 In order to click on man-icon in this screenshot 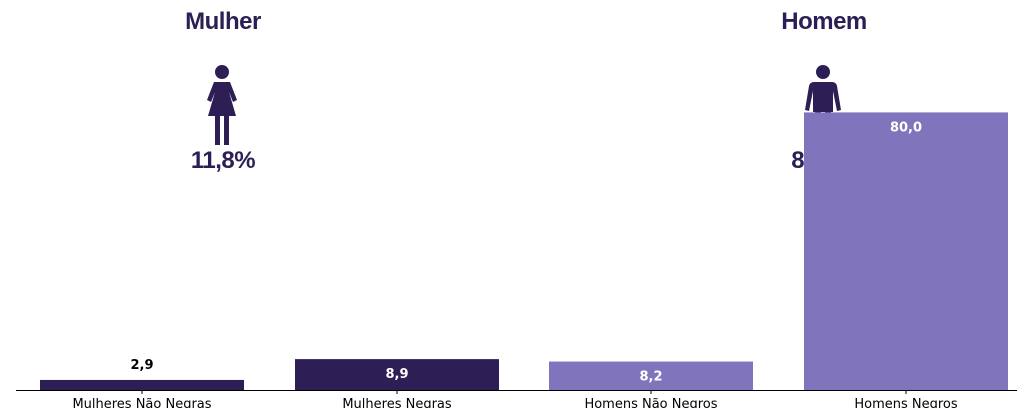, I will do `click(823, 105)`.